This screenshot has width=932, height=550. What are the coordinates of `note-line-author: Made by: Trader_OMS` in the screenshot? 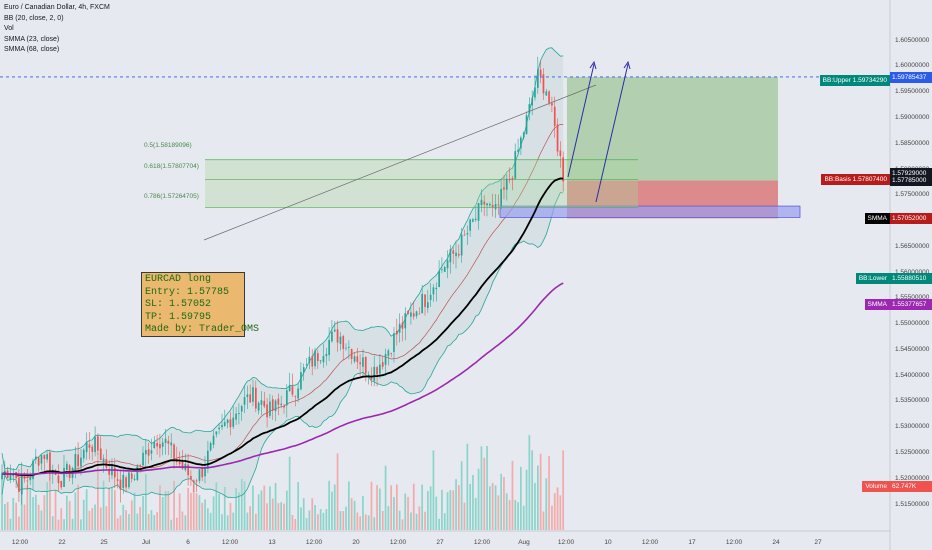 It's located at (202, 330).